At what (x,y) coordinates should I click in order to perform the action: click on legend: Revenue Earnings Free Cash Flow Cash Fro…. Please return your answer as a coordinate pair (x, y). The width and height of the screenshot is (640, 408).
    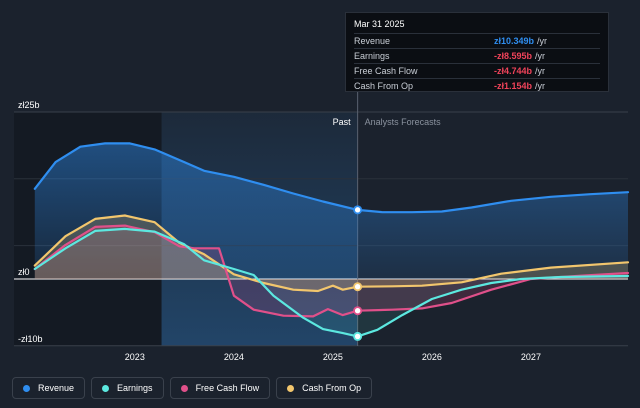
    Looking at the image, I should click on (192, 388).